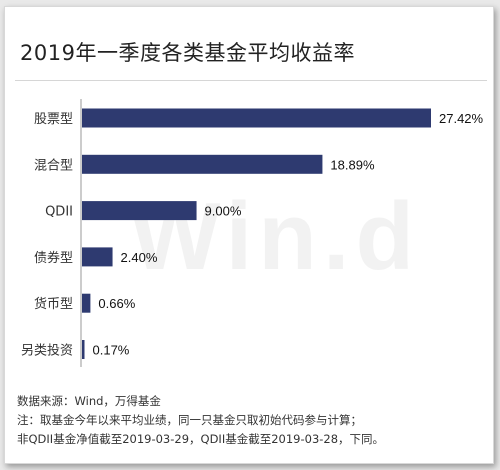 The height and width of the screenshot is (470, 500). What do you see at coordinates (116, 303) in the screenshot?
I see `data-label: 0.66%` at bounding box center [116, 303].